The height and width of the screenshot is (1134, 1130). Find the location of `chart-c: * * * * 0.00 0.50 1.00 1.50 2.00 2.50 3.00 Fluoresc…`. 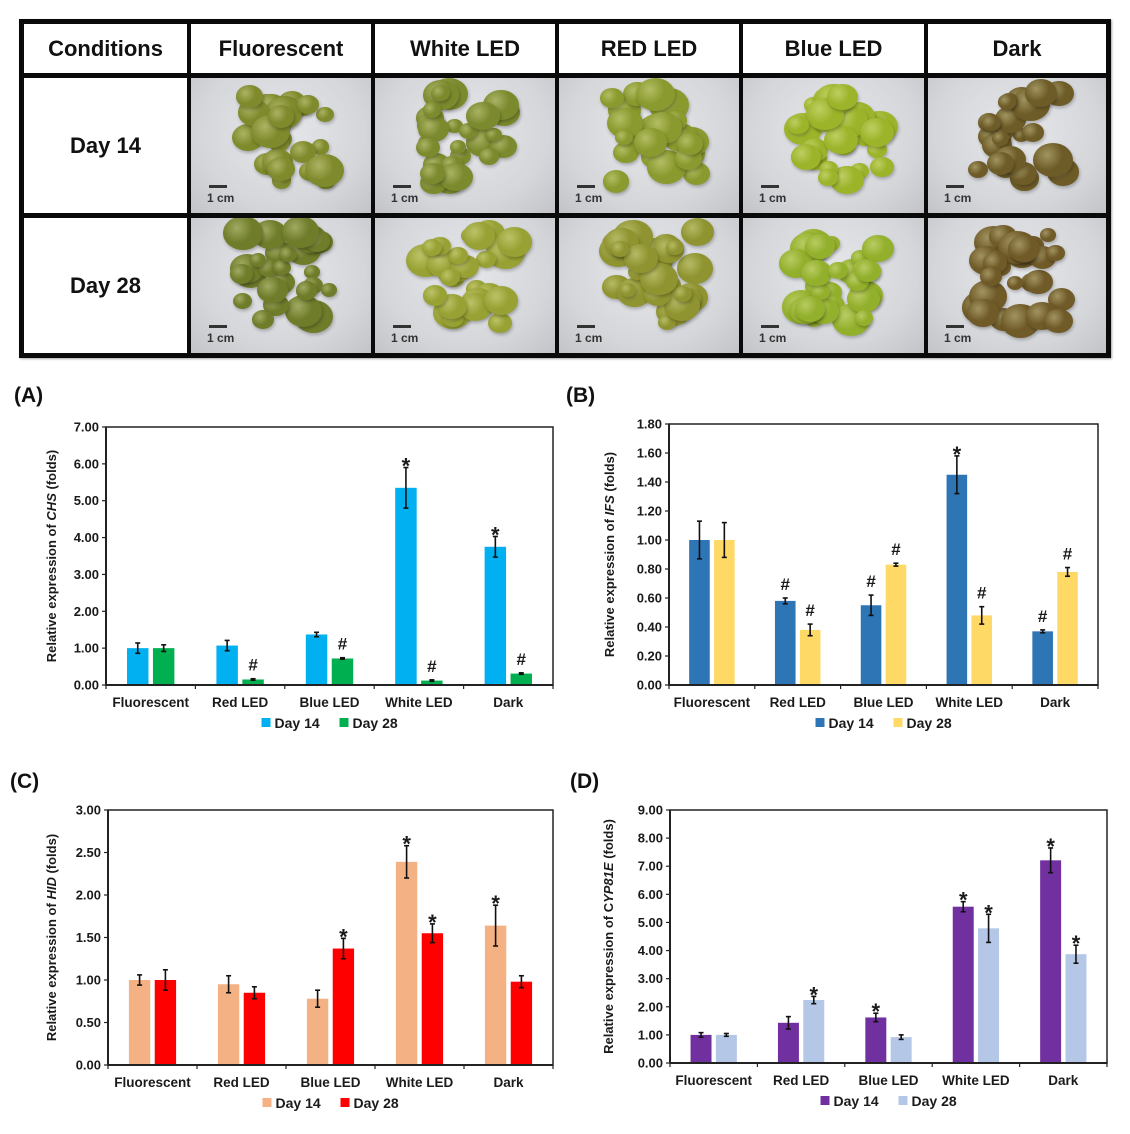

chart-c: * * * * 0.00 0.50 1.00 1.50 2.00 2.50 3.00 Fluoresc… is located at coordinates (299, 957).